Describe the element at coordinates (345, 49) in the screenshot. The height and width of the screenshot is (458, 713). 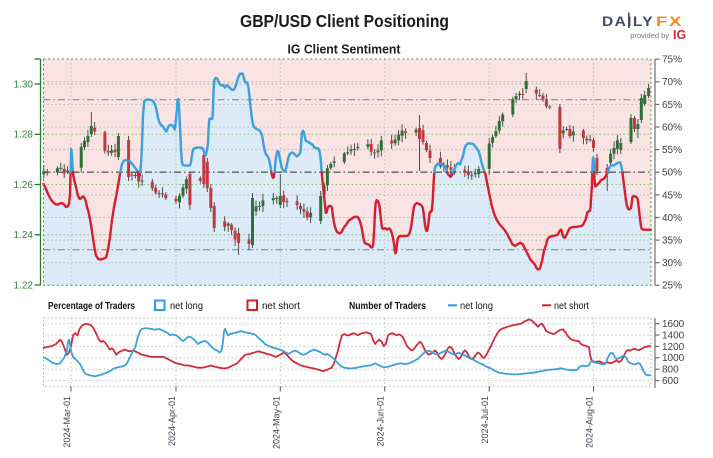
I see `svg-text: IG Client Sentiment` at that location.